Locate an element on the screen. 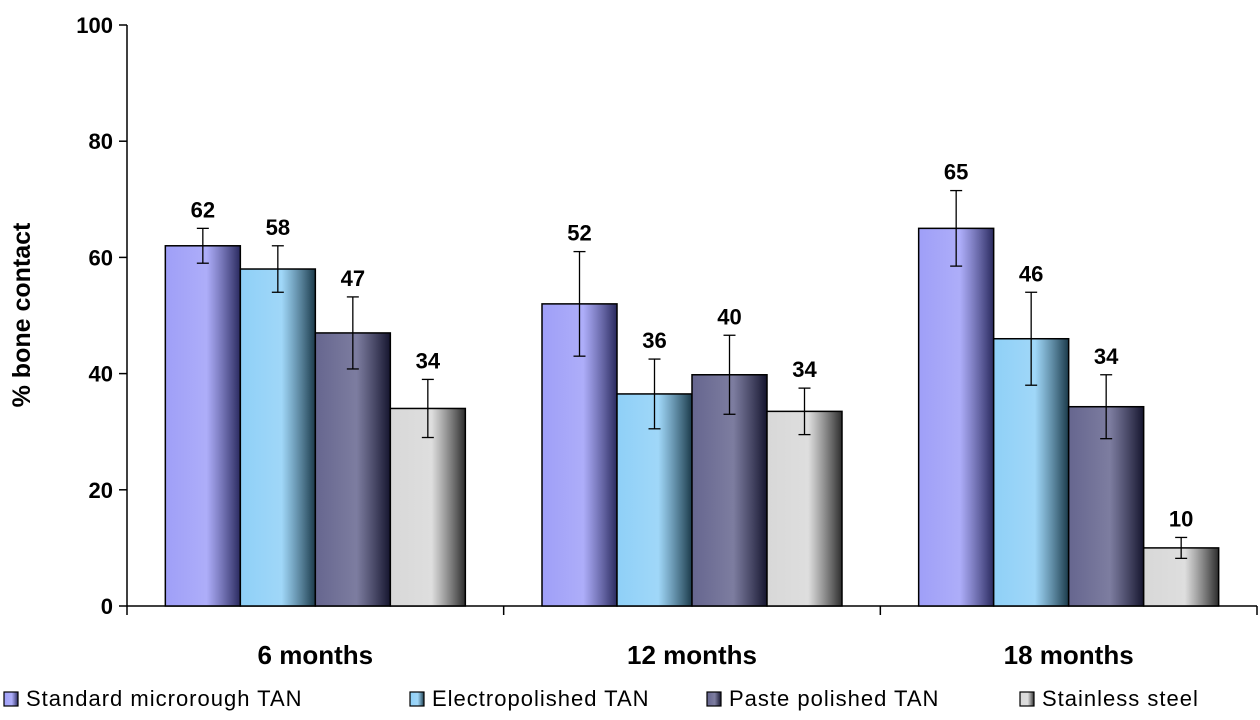 The image size is (1260, 720). x-axis: 6 months 12 months 18 months is located at coordinates (692, 637).